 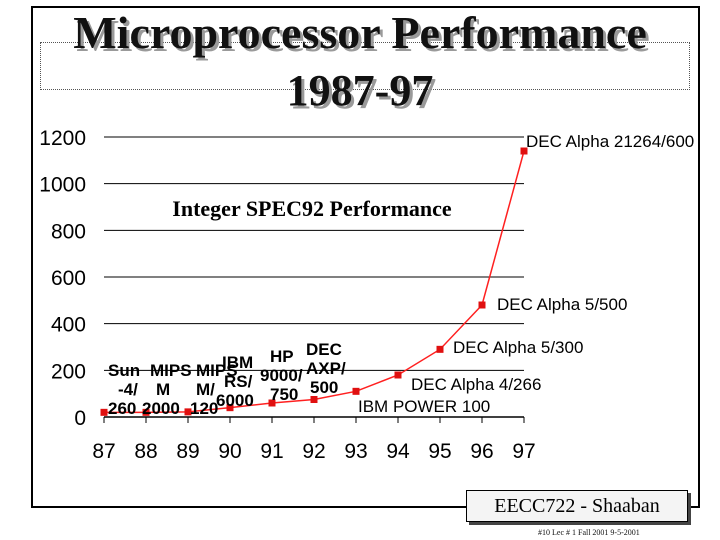 I want to click on annotation-alpha-5-300-line-0: DEC Alpha 5/300, so click(x=518, y=347).